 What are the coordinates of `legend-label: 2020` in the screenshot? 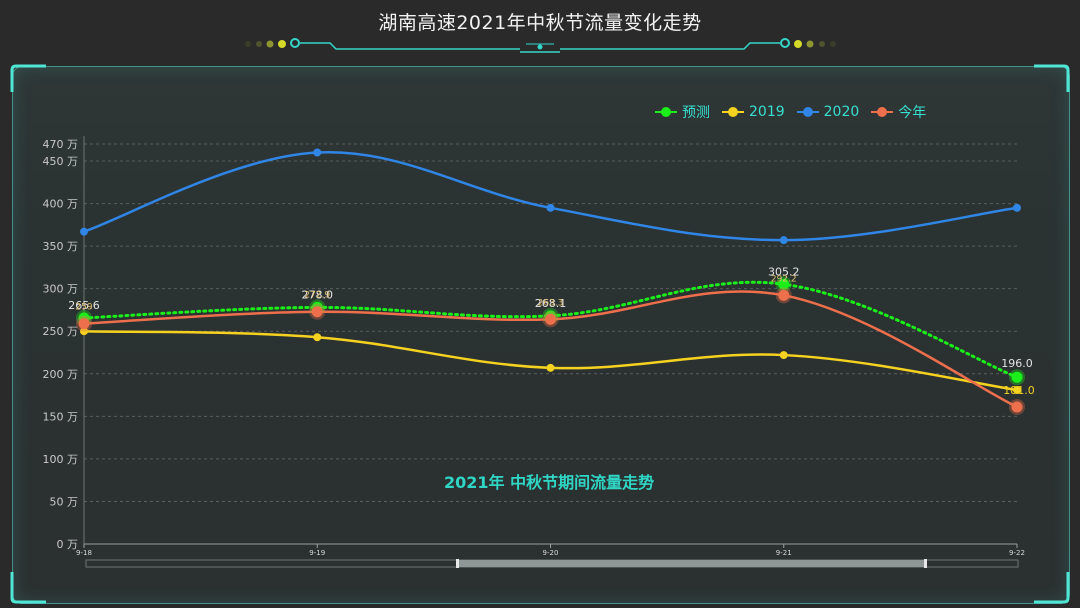 It's located at (841, 112).